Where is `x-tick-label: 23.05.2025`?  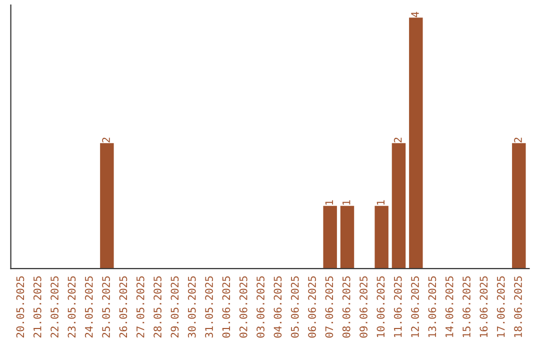
x-tick-label: 23.05.2025 is located at coordinates (72, 307).